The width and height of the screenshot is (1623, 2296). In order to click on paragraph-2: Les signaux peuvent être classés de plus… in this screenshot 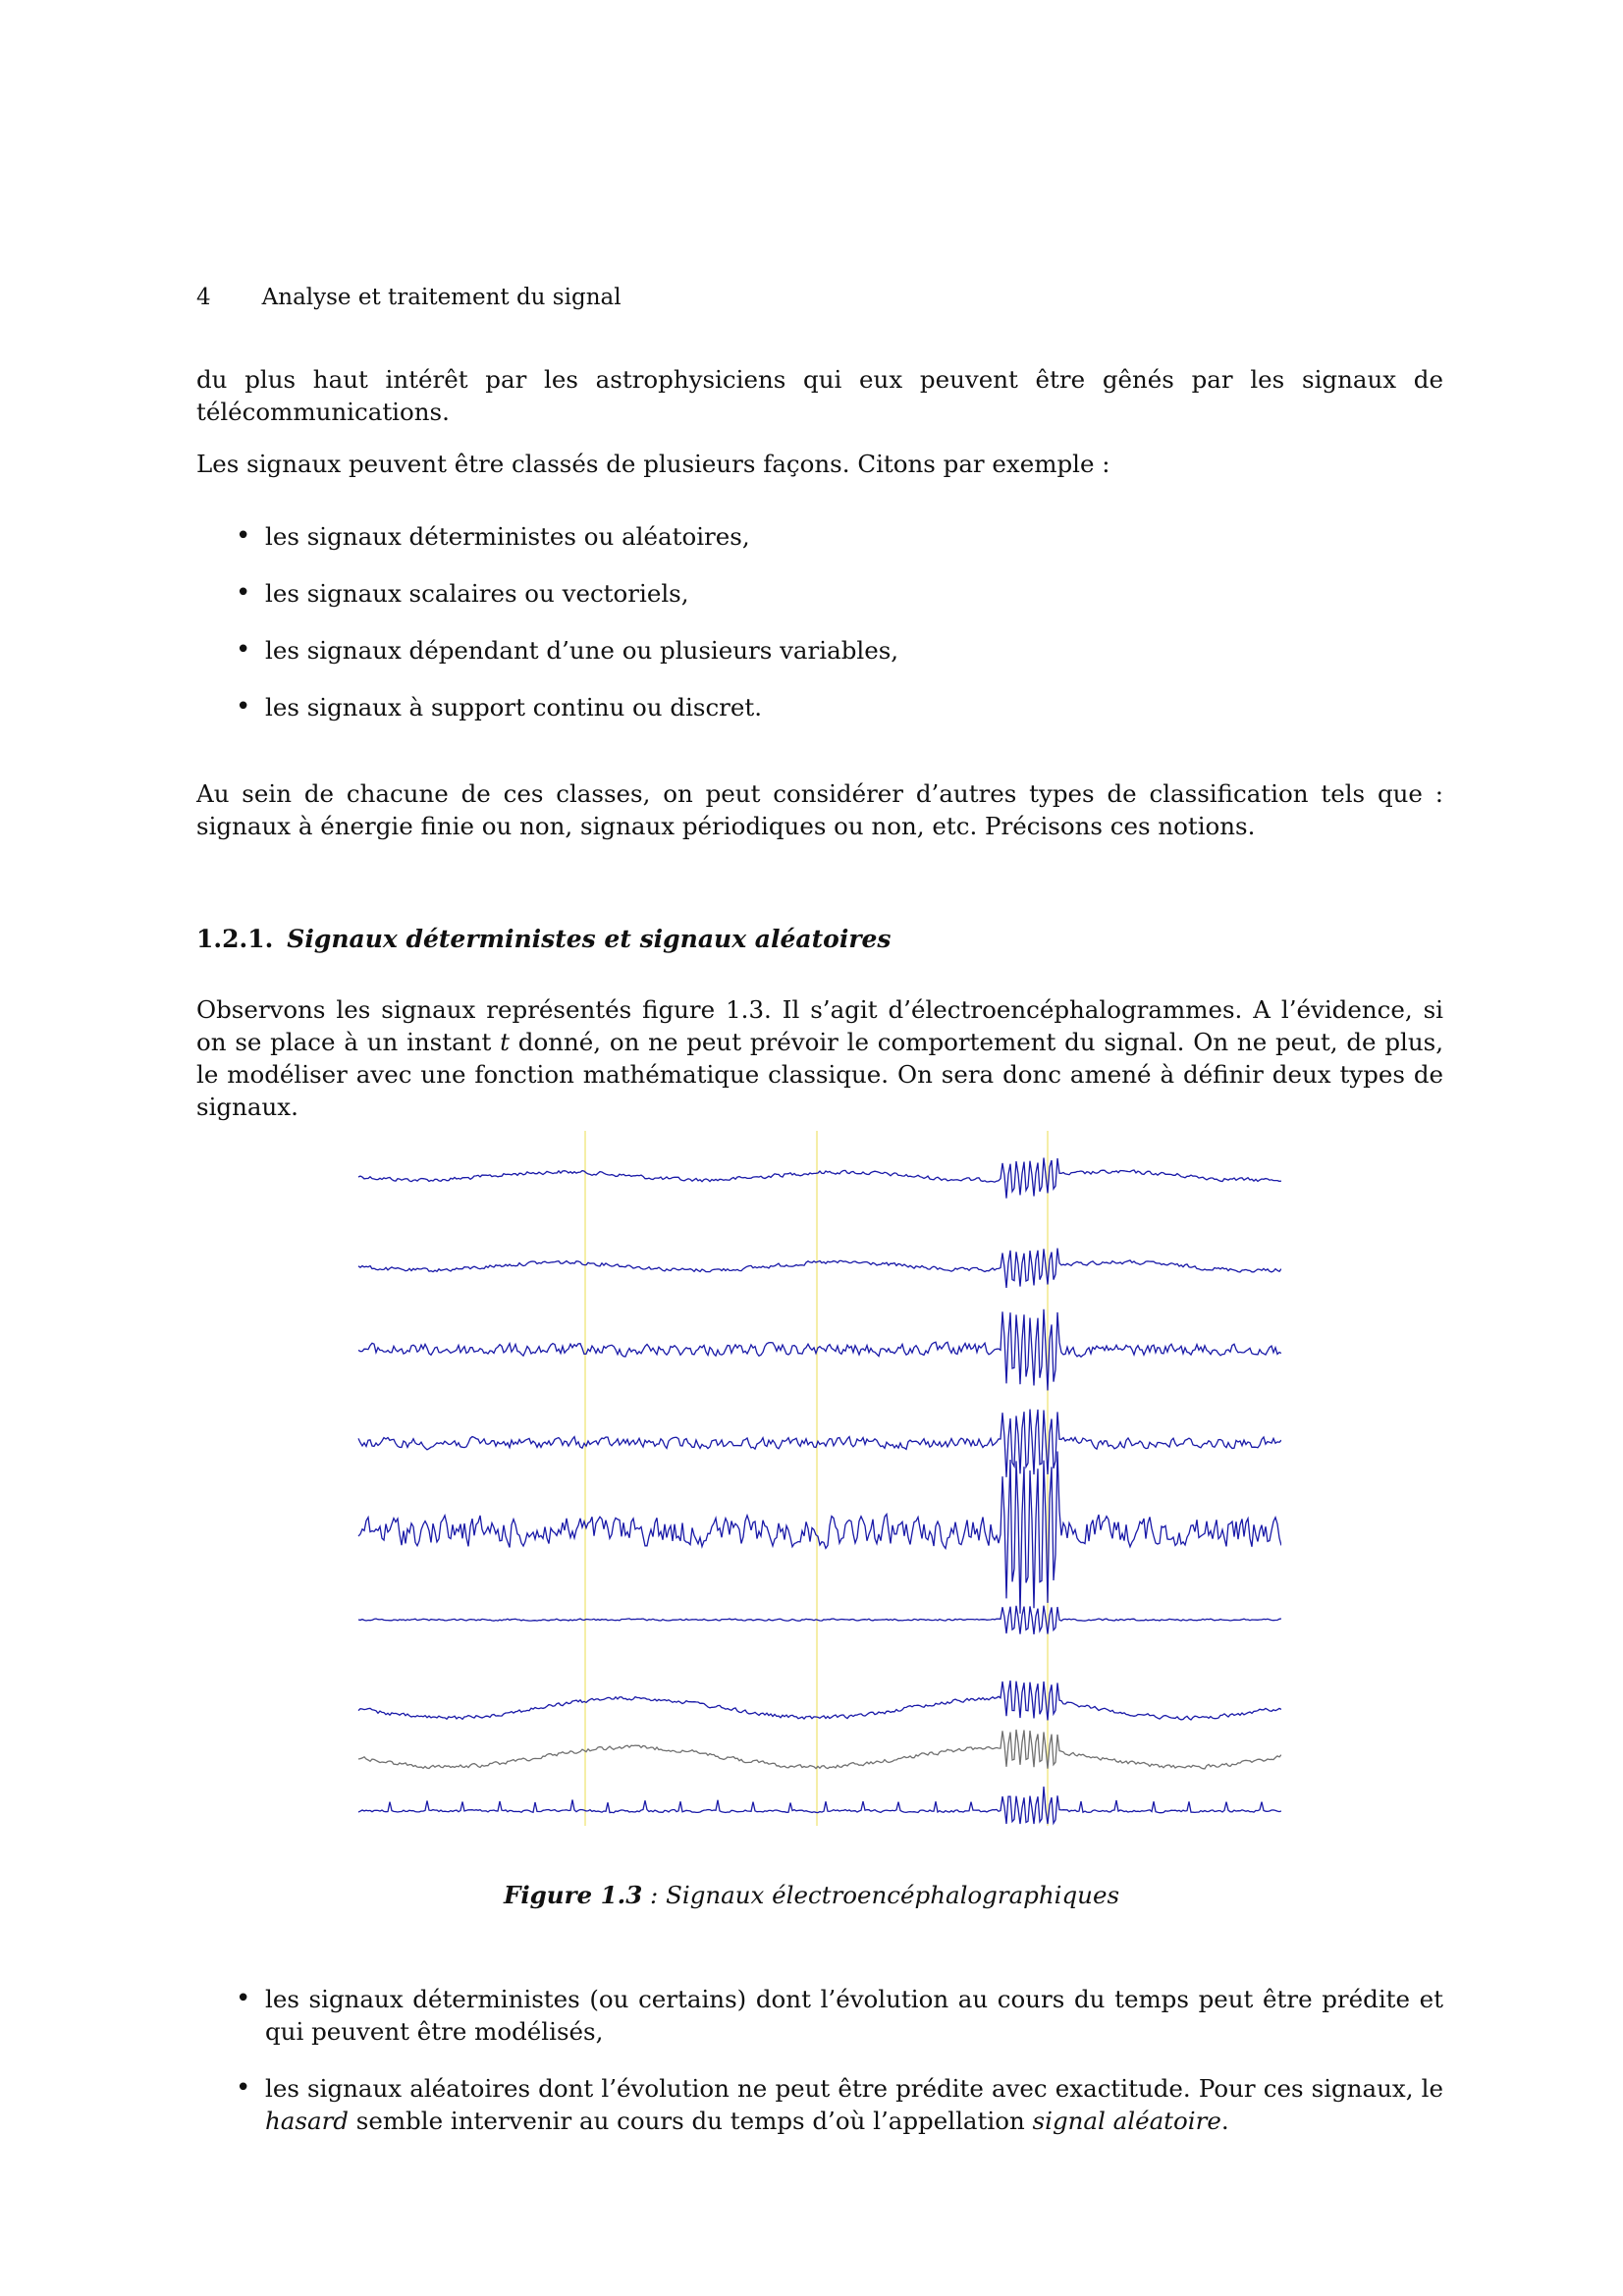, I will do `click(653, 464)`.